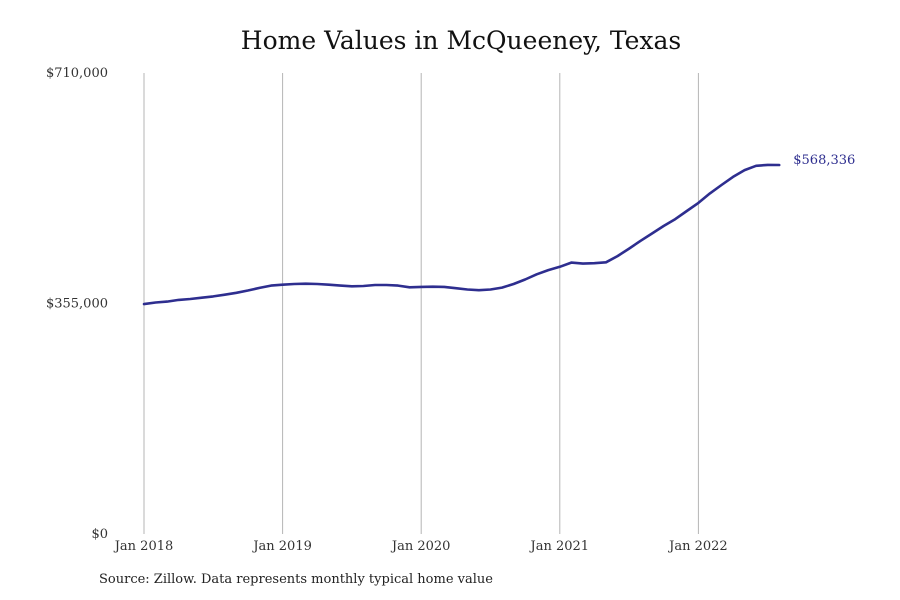  What do you see at coordinates (697, 546) in the screenshot?
I see `x-tick-label: Jan 2022` at bounding box center [697, 546].